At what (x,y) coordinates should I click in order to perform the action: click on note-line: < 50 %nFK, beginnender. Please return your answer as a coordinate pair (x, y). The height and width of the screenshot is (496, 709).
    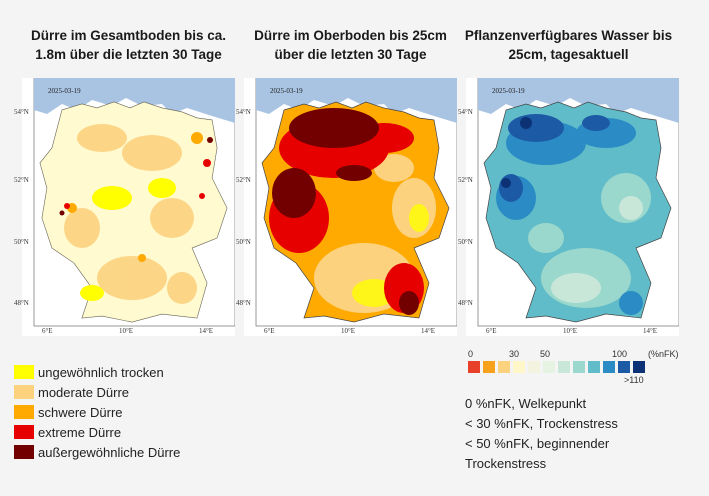
    Looking at the image, I should click on (537, 443).